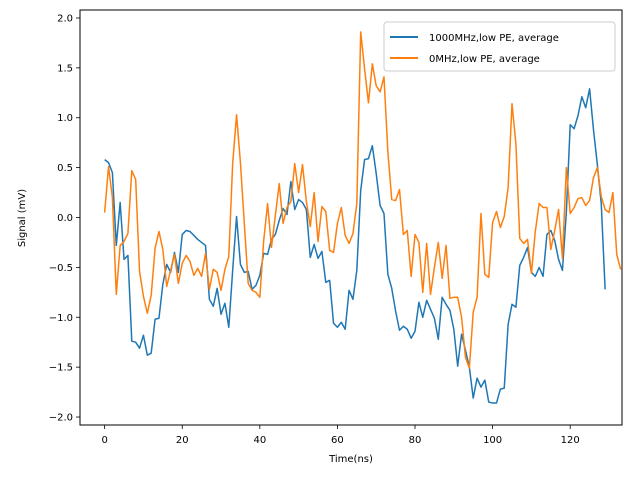  I want to click on y-axis: −2.0 −1.5 −1.0 −0.5 0.0 0.5 1.0 1.5 2.0, so click(64, 218).